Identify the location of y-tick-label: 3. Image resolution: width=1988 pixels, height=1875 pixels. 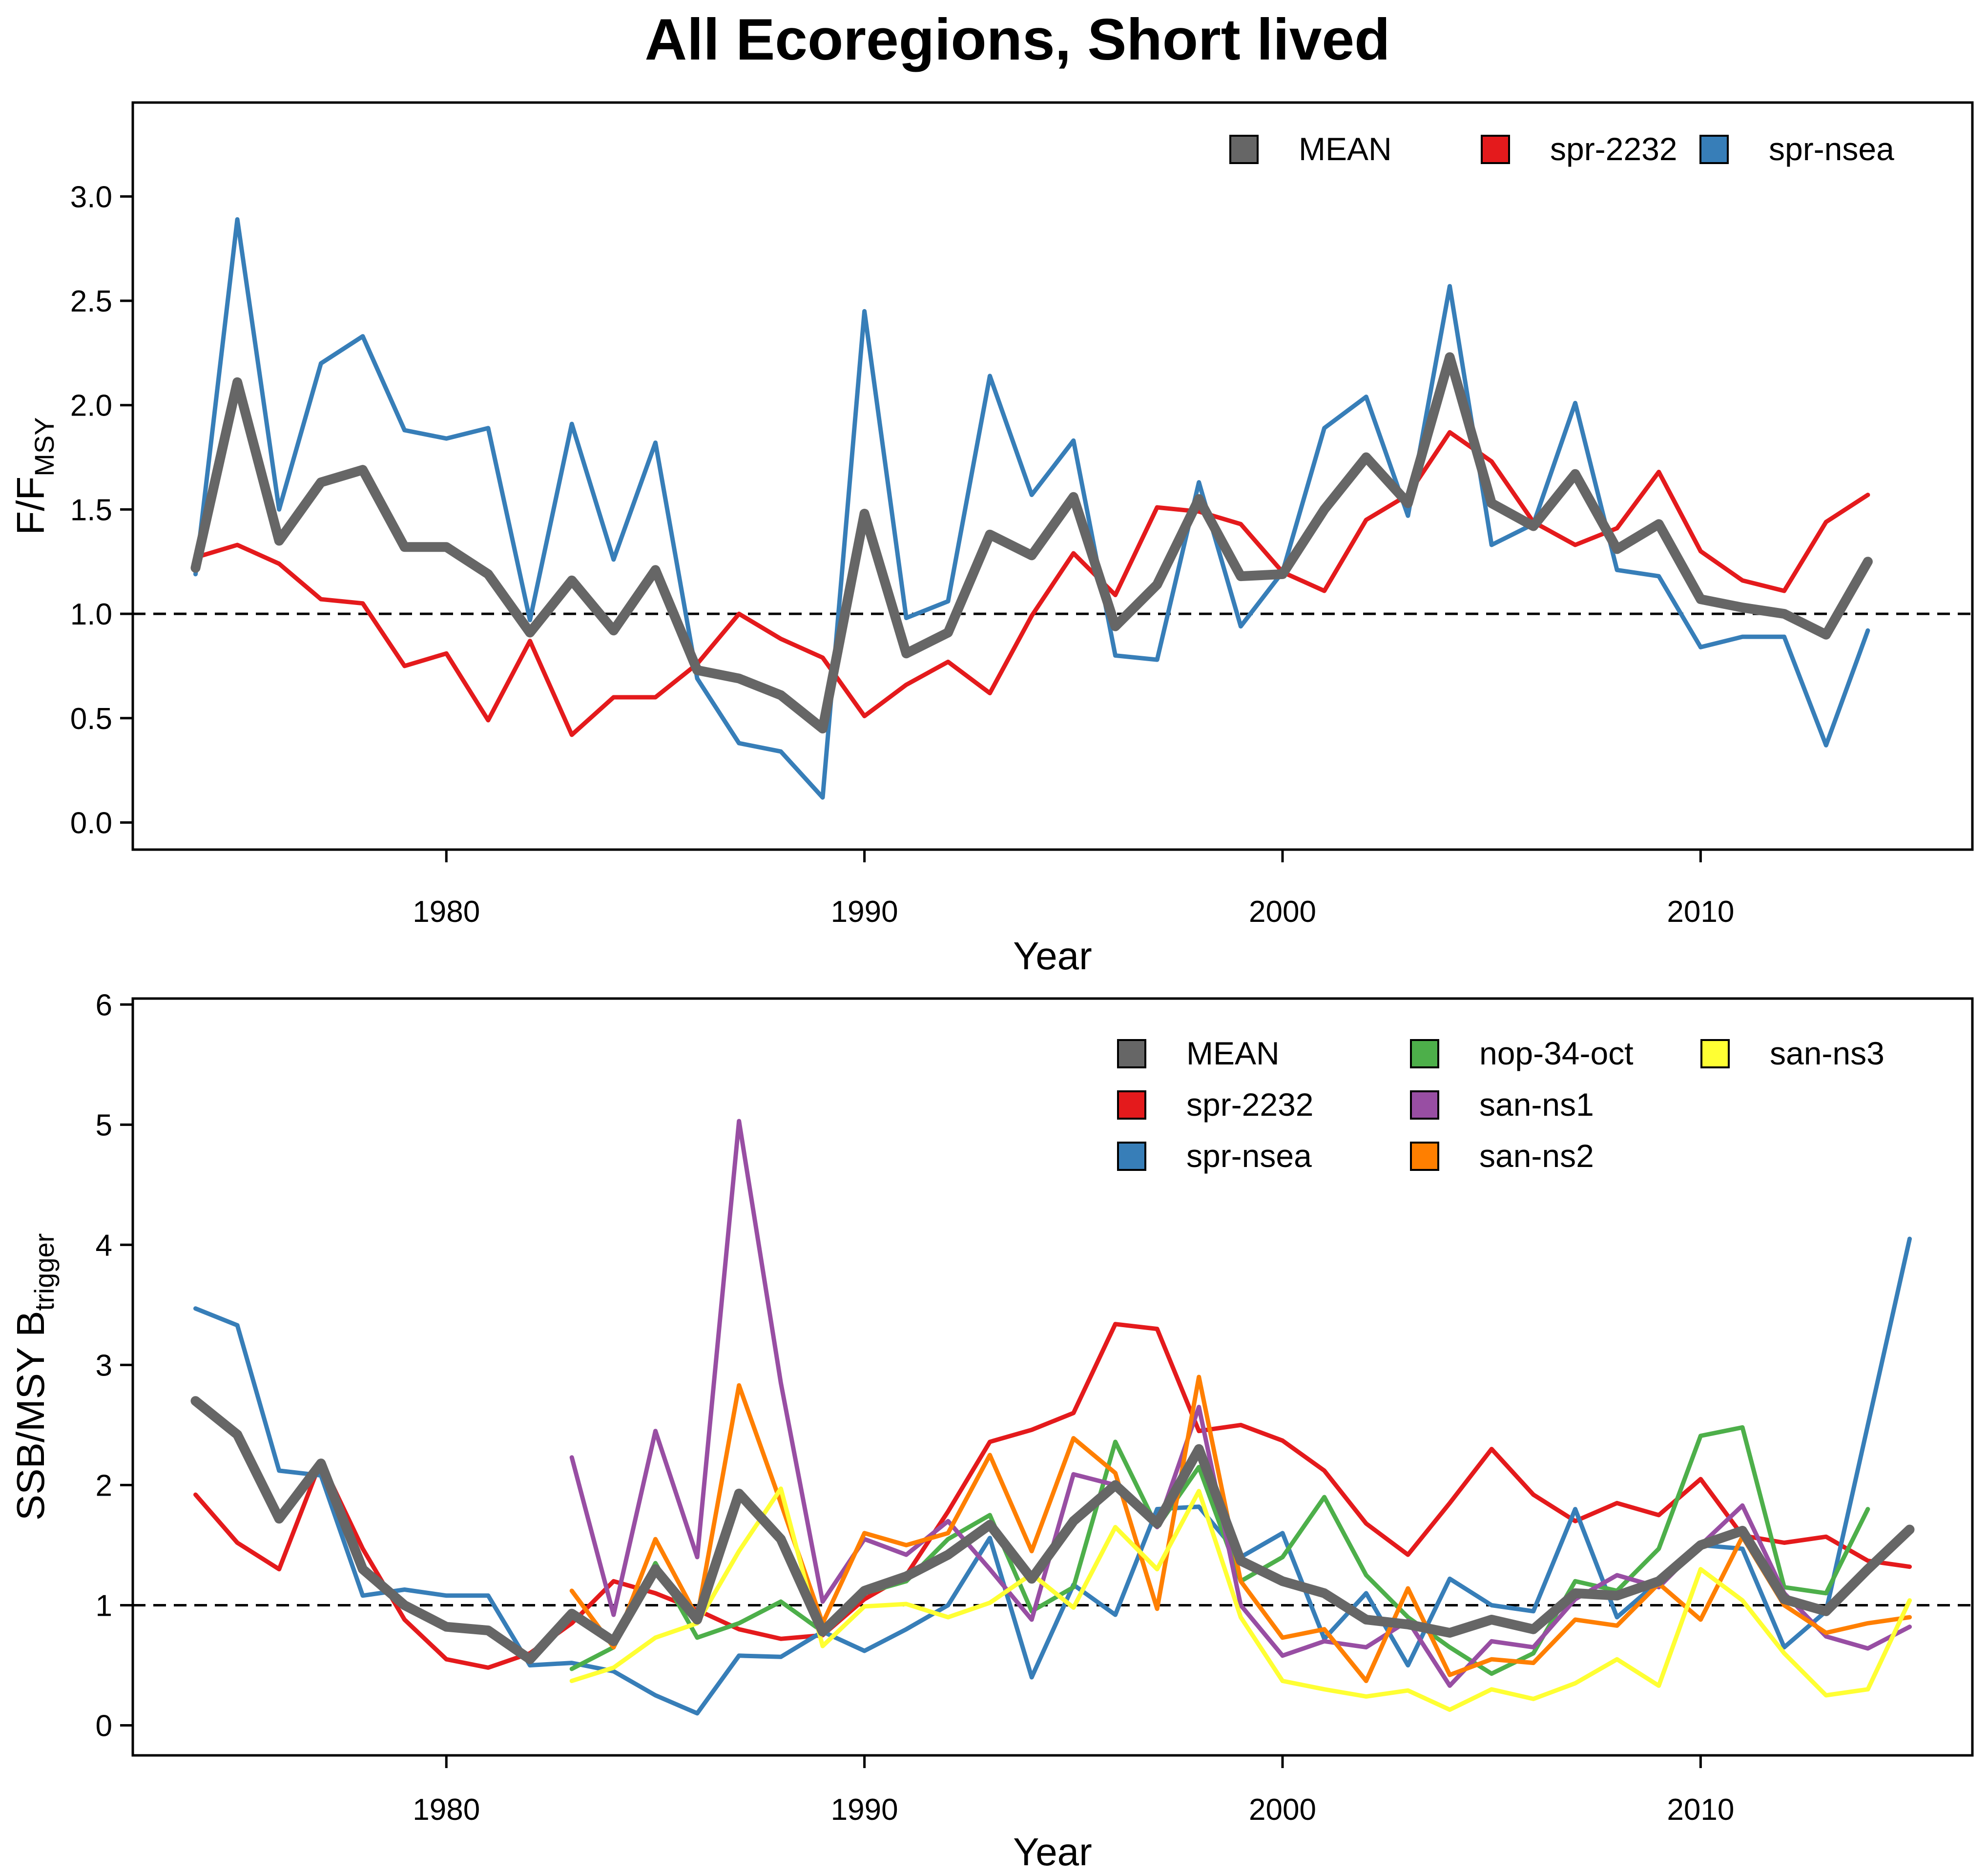
(104, 1365).